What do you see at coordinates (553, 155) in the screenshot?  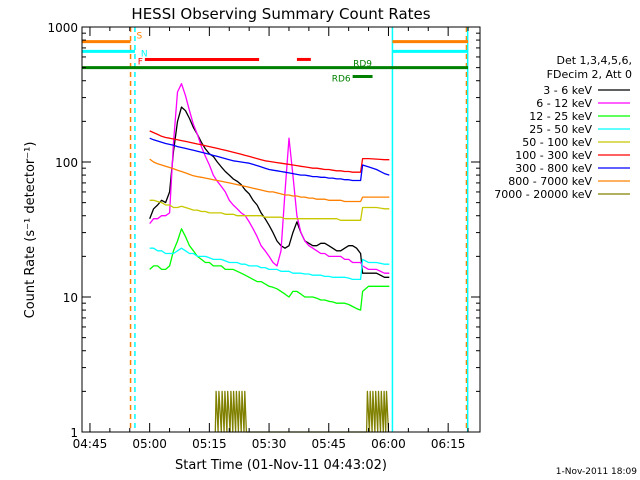 I see `legend-label-5: 100 - 300 keV` at bounding box center [553, 155].